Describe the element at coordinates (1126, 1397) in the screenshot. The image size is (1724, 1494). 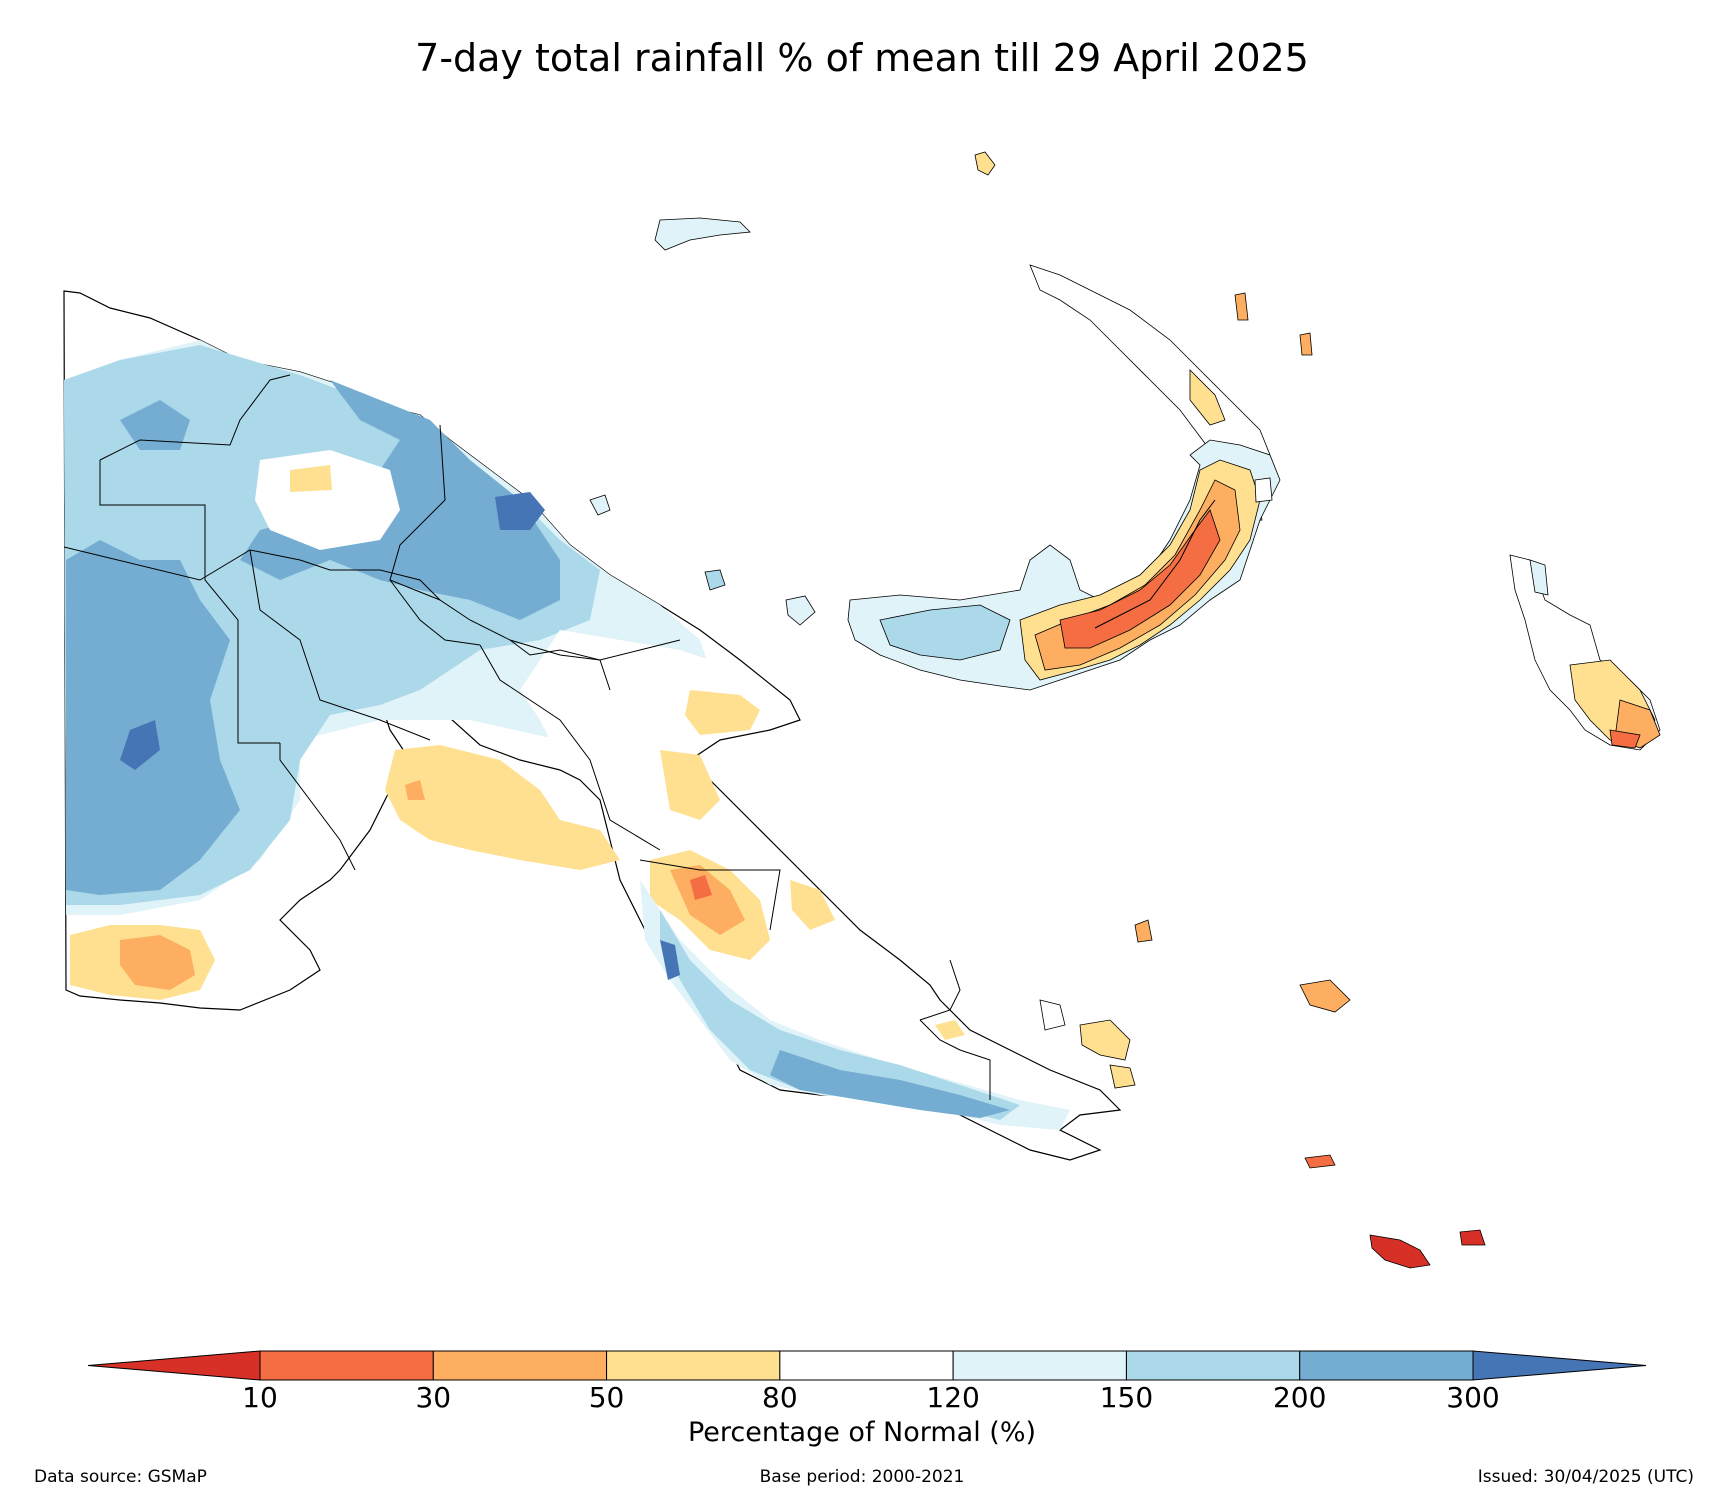
I see `colorbar-tick-label: 150` at that location.